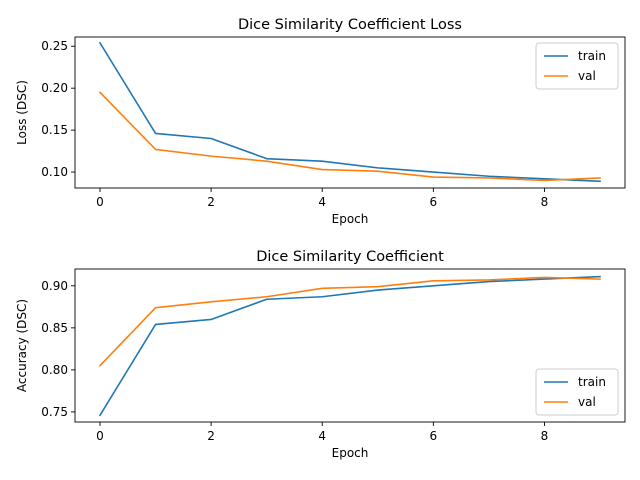 The image size is (640, 480). Describe the element at coordinates (54, 172) in the screenshot. I see `y-tick-label: 0.10` at that location.